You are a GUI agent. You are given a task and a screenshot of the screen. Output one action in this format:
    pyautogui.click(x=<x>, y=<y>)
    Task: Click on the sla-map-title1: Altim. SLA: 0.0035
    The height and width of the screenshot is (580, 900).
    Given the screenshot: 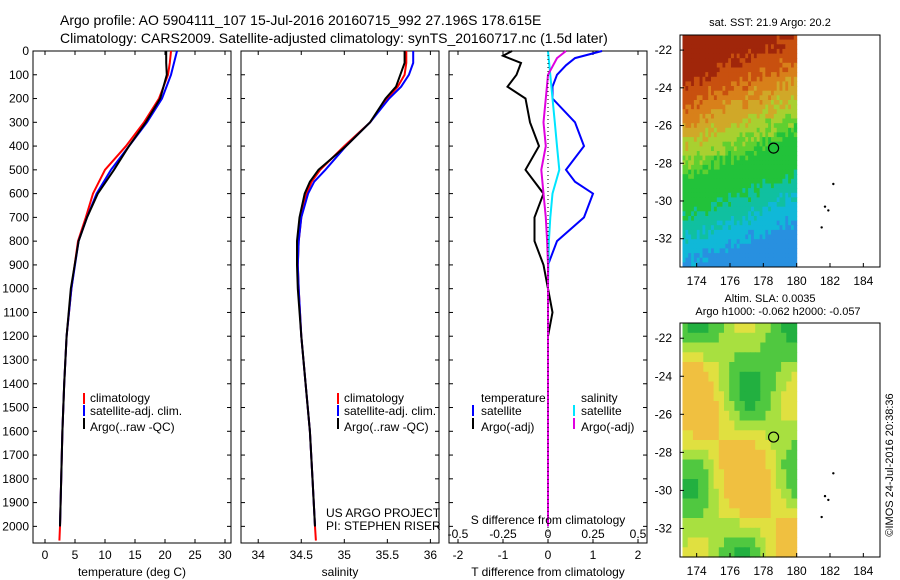 What is the action you would take?
    pyautogui.click(x=769, y=299)
    